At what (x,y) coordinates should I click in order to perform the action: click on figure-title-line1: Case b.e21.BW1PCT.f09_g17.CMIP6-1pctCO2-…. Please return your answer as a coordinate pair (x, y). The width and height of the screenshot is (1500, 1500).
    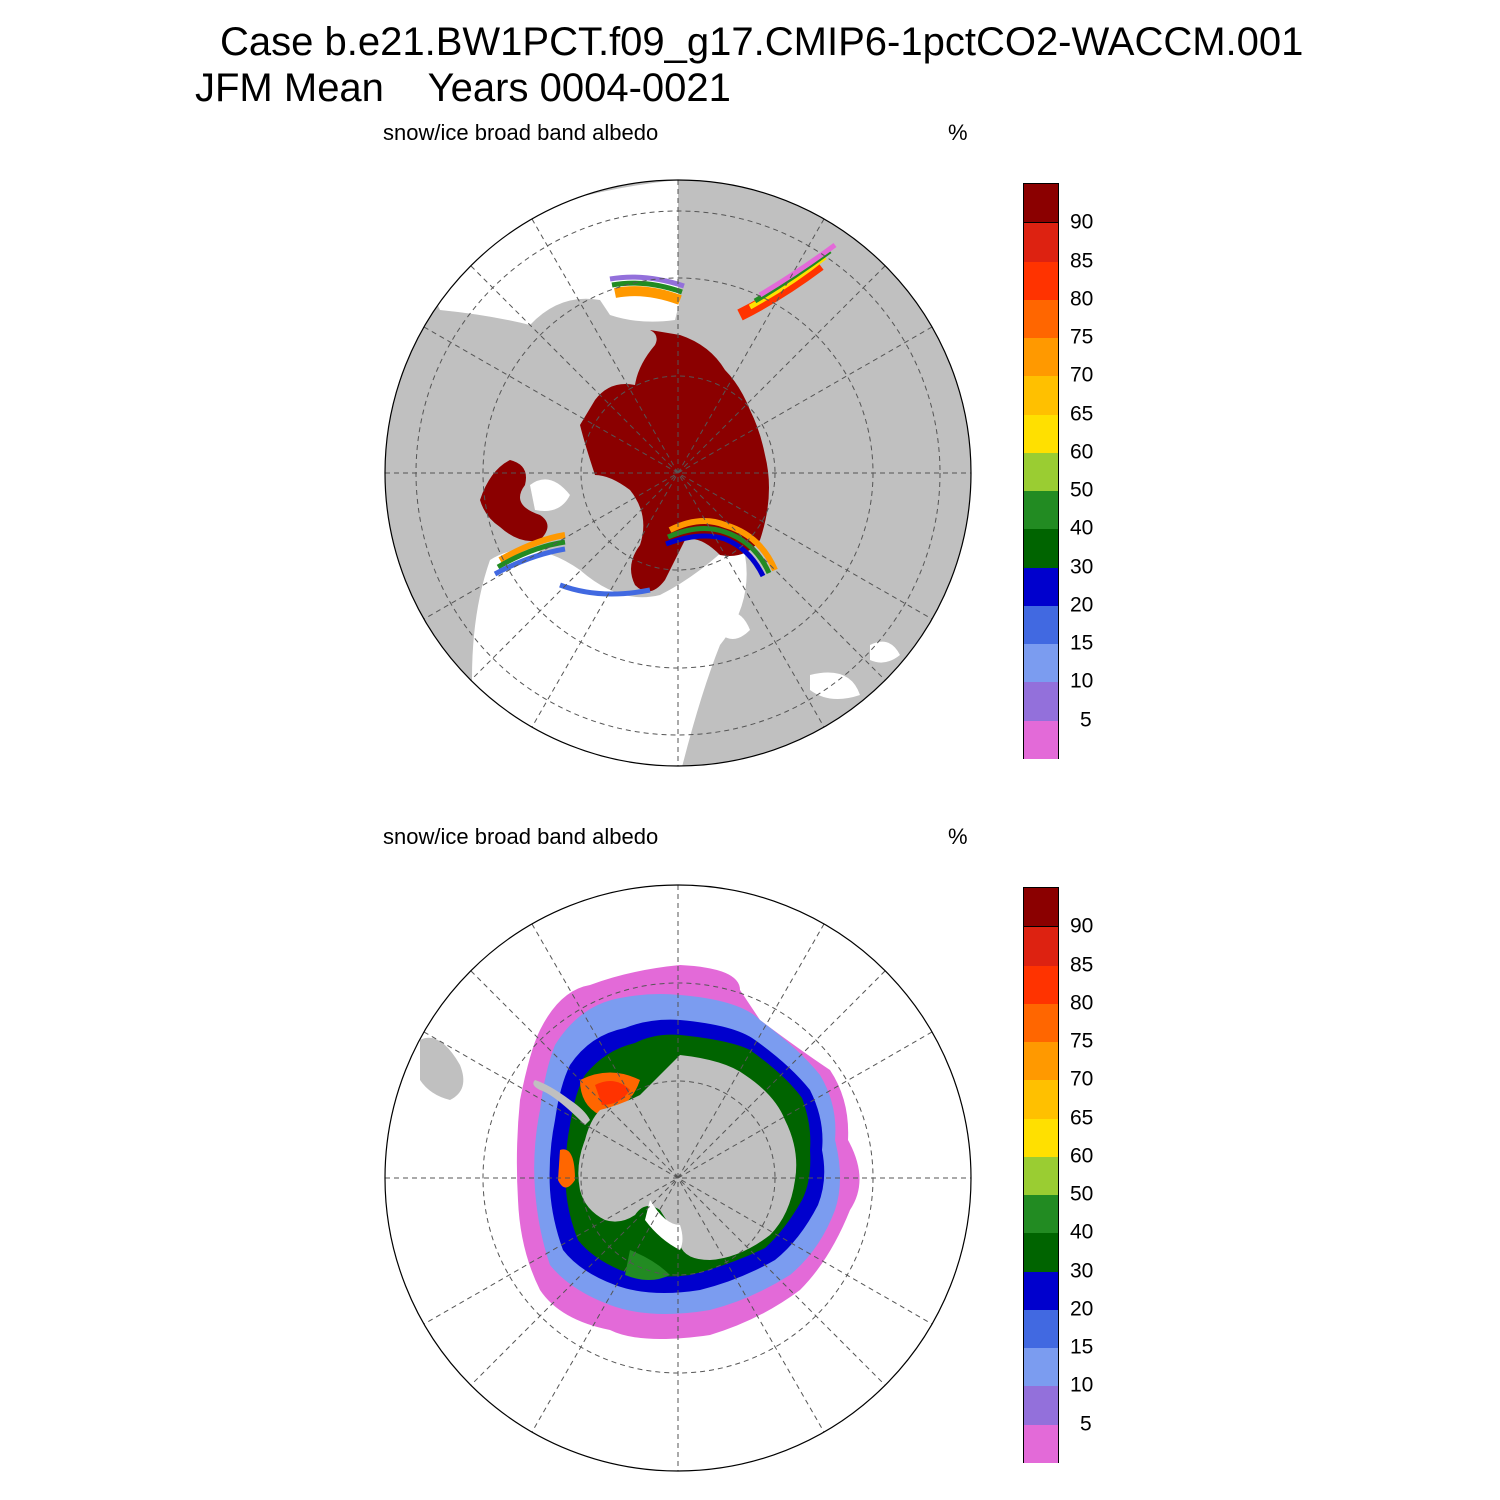
    Looking at the image, I should click on (762, 42).